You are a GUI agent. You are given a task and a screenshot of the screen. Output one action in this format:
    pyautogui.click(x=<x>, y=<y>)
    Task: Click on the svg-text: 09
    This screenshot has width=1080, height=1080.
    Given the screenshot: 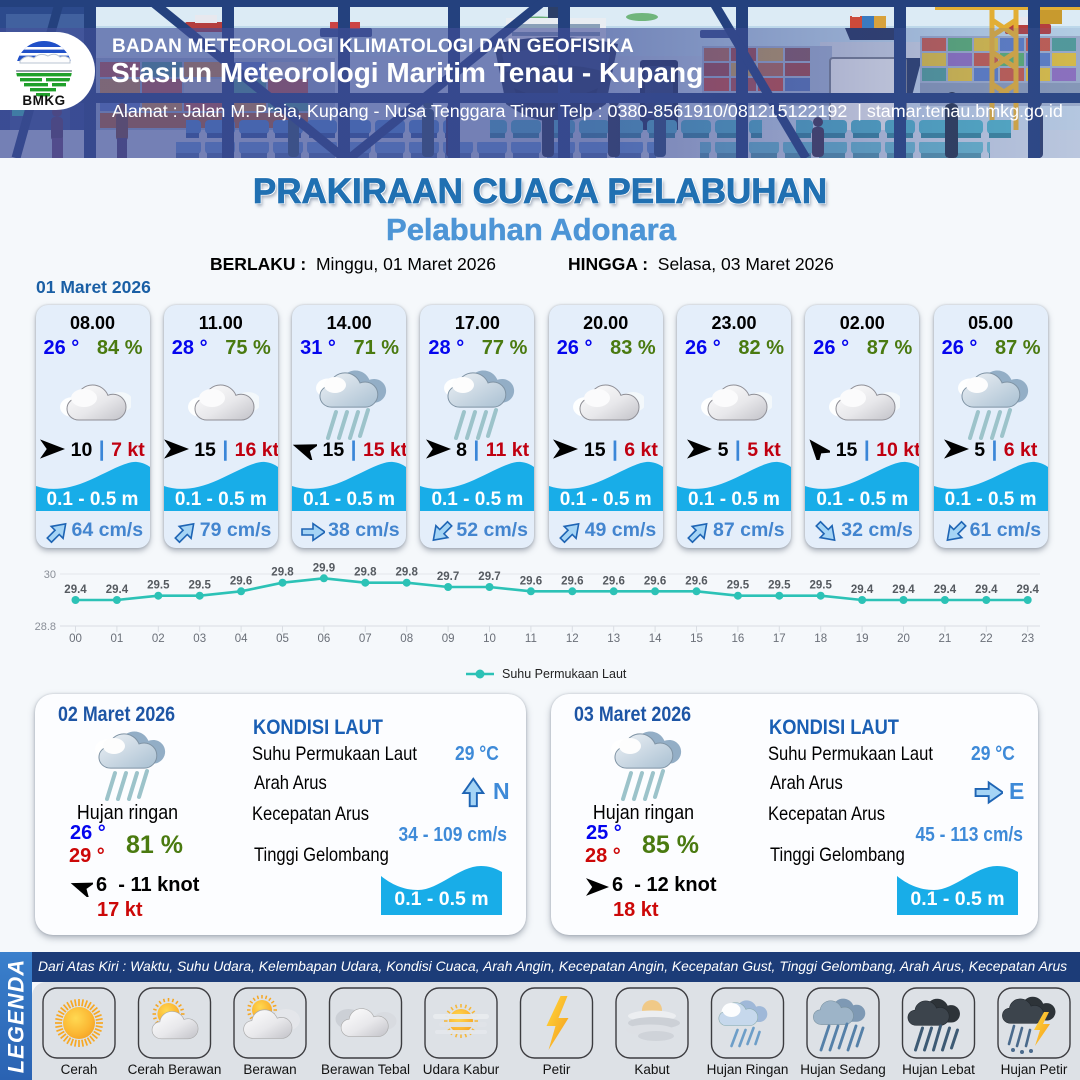 What is the action you would take?
    pyautogui.click(x=448, y=639)
    